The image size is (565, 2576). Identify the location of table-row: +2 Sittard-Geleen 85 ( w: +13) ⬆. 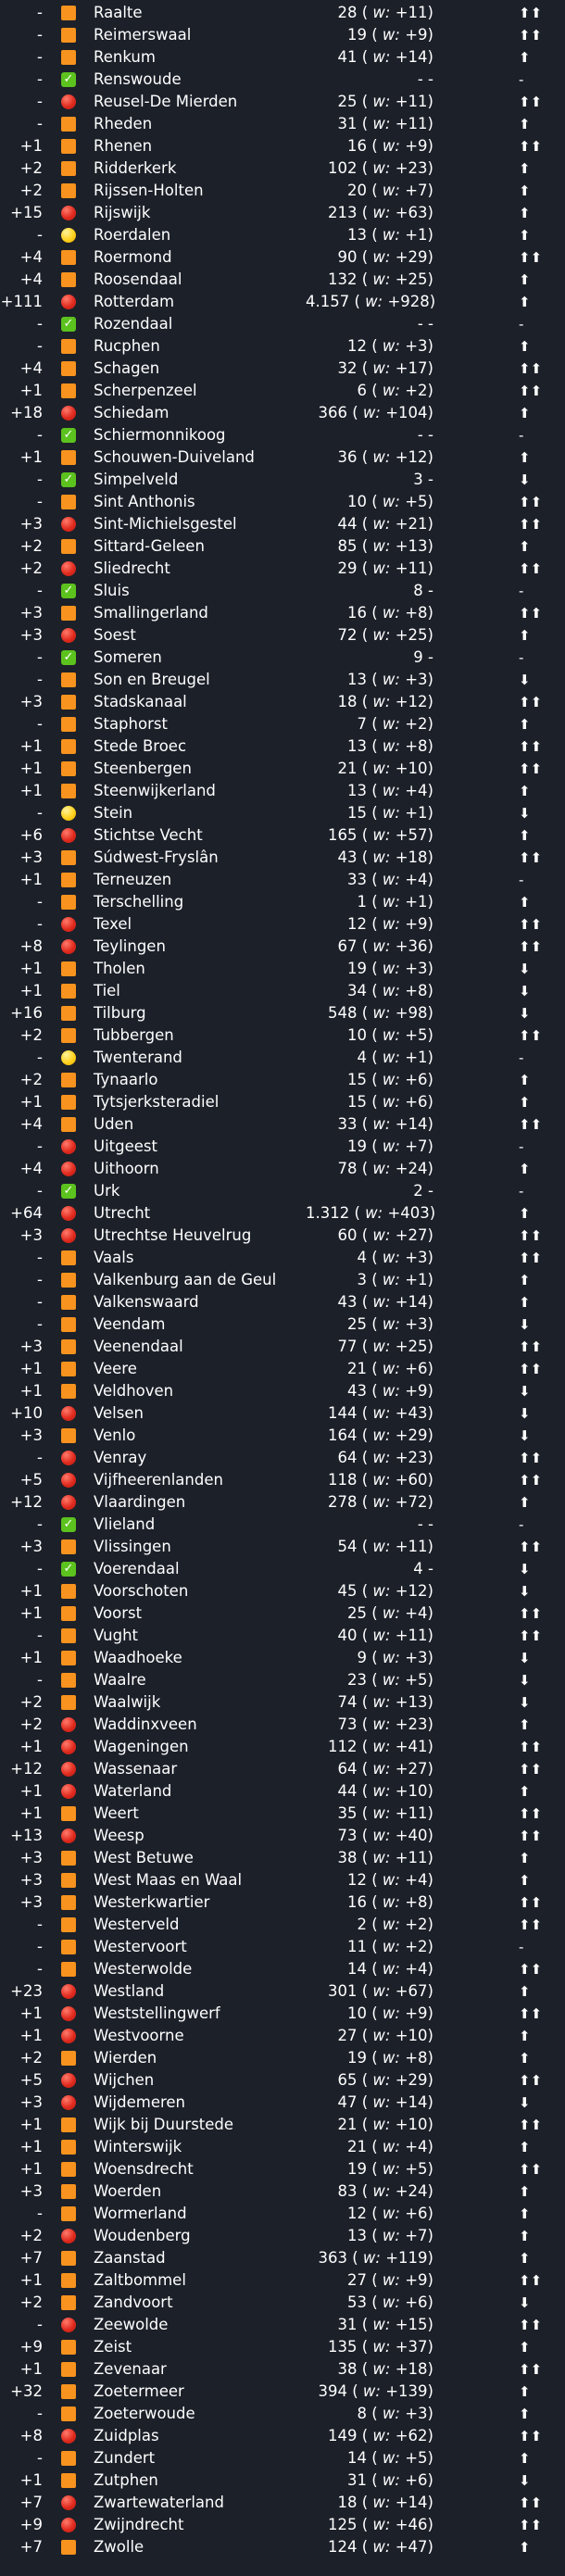
(282, 546).